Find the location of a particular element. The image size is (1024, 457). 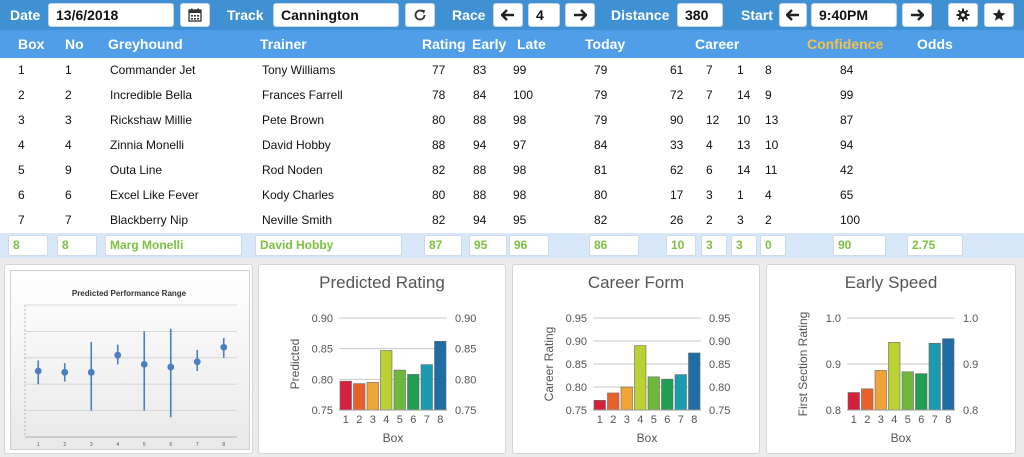

predicted-rating-ytick-left: 0.80 is located at coordinates (322, 380).